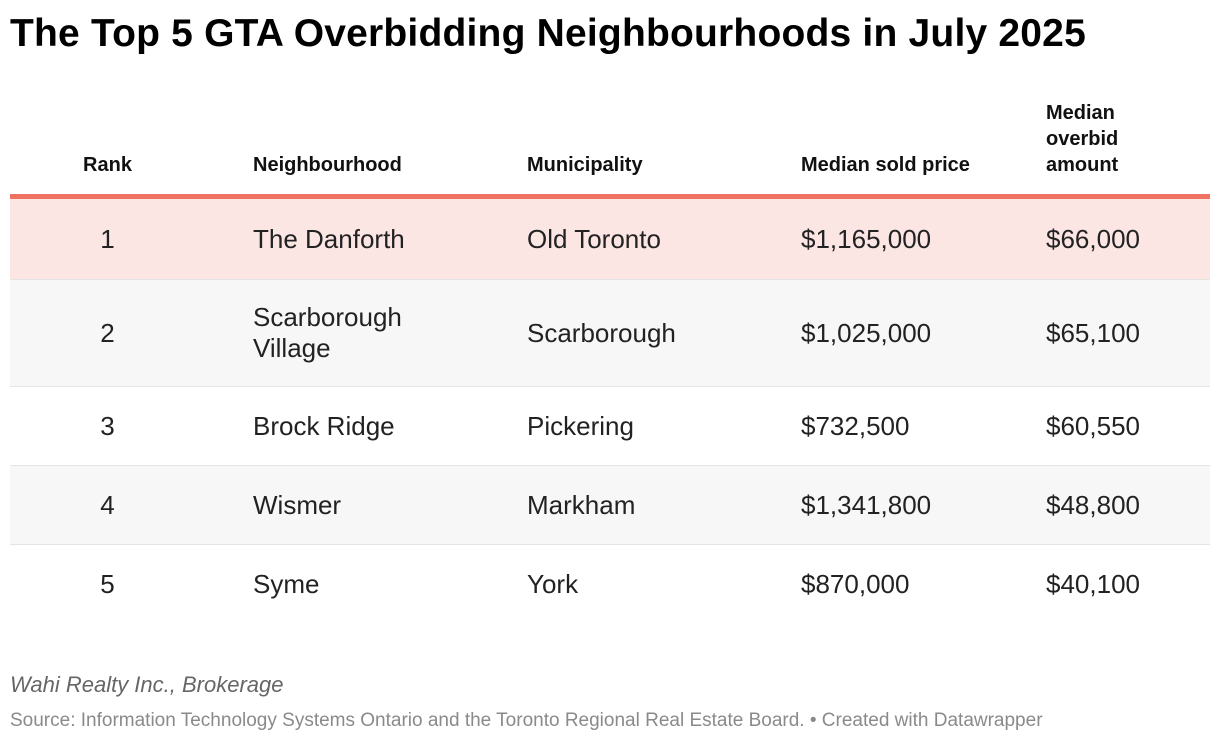 The height and width of the screenshot is (746, 1220). Describe the element at coordinates (1104, 426) in the screenshot. I see `table-cell: $60,550` at that location.